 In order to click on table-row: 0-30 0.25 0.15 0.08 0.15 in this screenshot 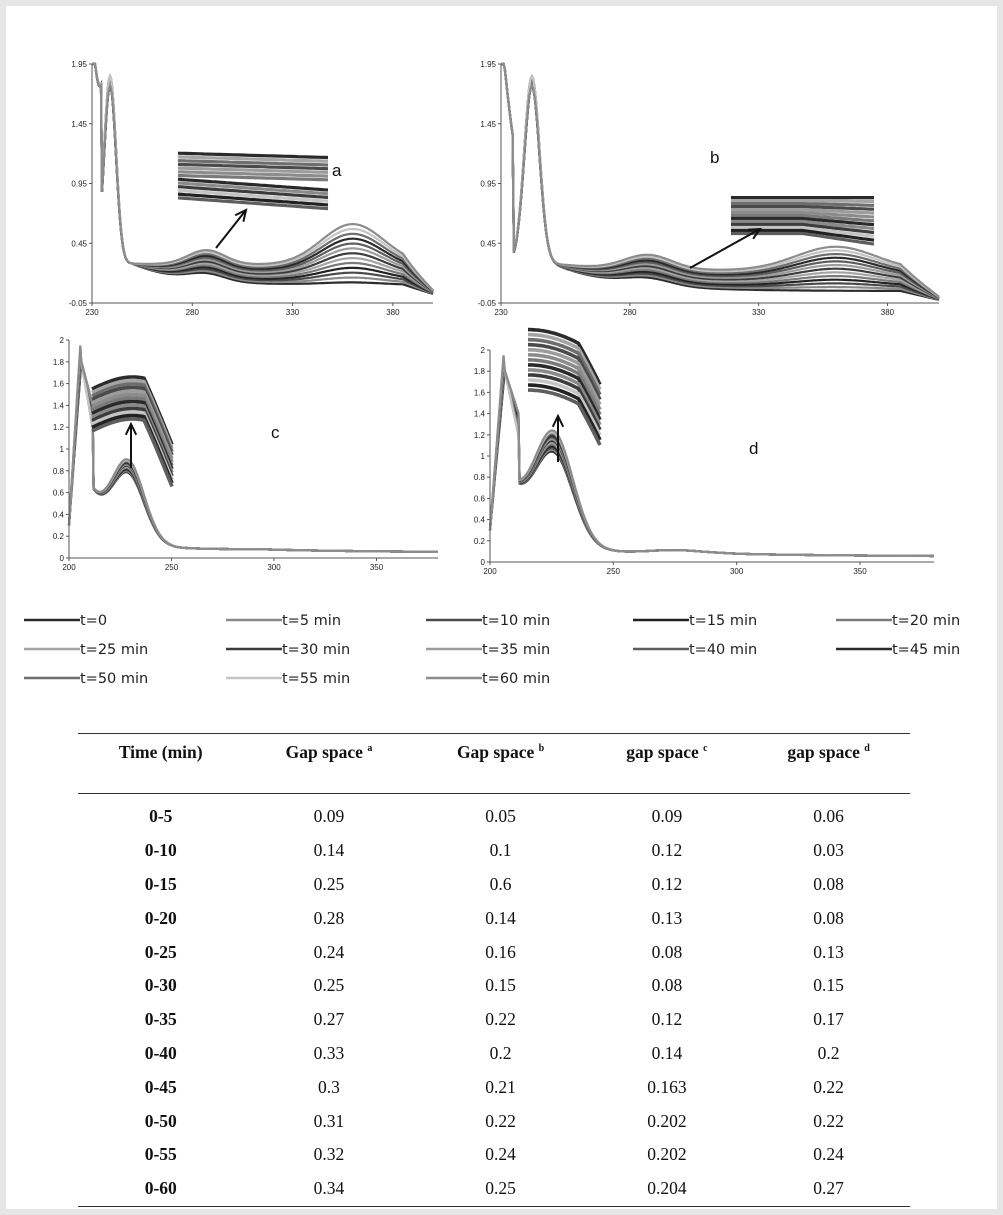, I will do `click(494, 986)`.